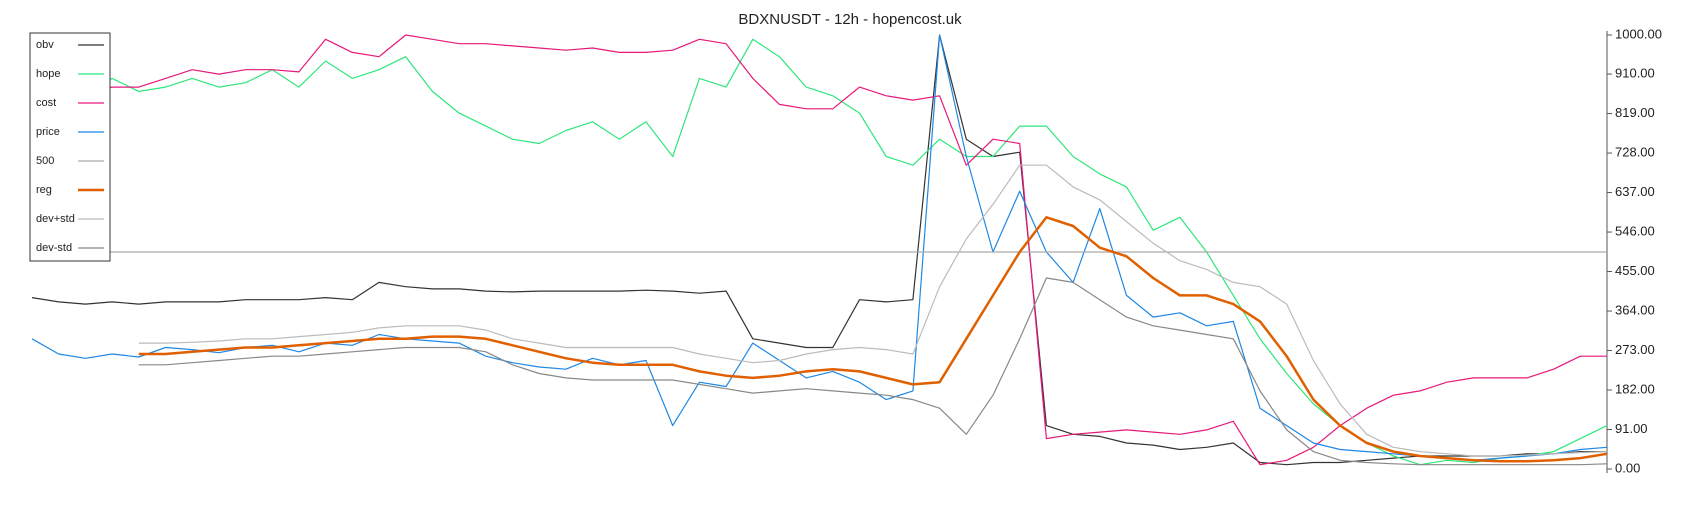 The height and width of the screenshot is (505, 1700). Describe the element at coordinates (1635, 191) in the screenshot. I see `y-tick-label: 637.00` at that location.